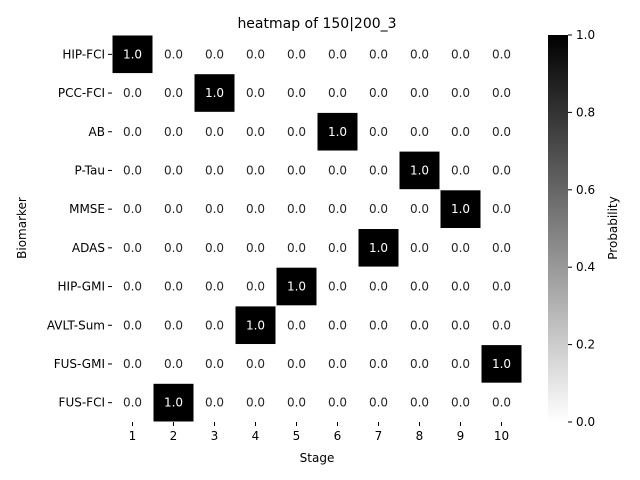  Describe the element at coordinates (174, 436) in the screenshot. I see `x-tick-label: 2` at that location.